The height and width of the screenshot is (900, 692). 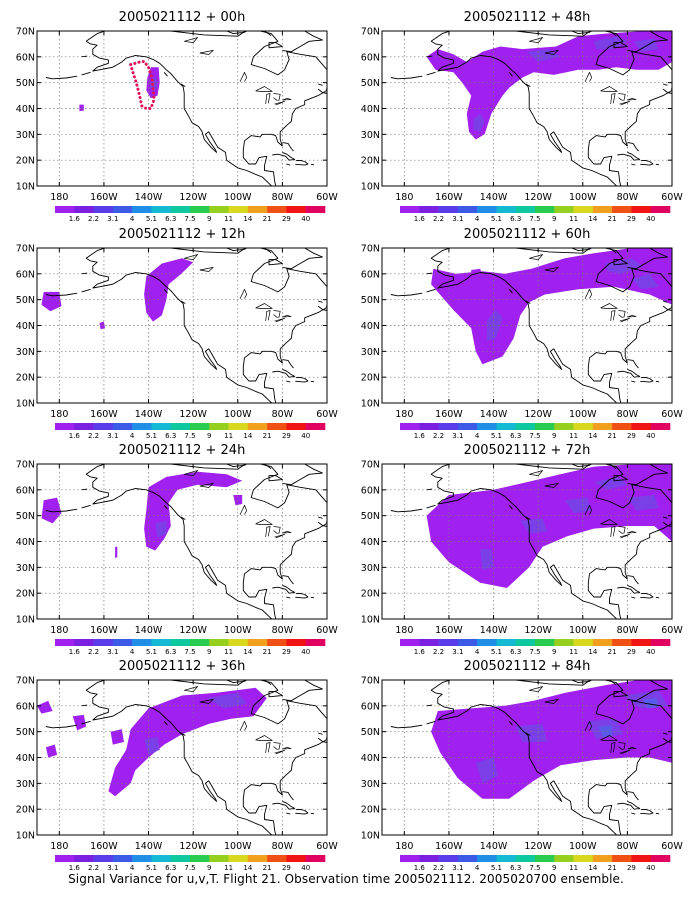 What do you see at coordinates (142, 84) in the screenshot?
I see `observation-markers` at bounding box center [142, 84].